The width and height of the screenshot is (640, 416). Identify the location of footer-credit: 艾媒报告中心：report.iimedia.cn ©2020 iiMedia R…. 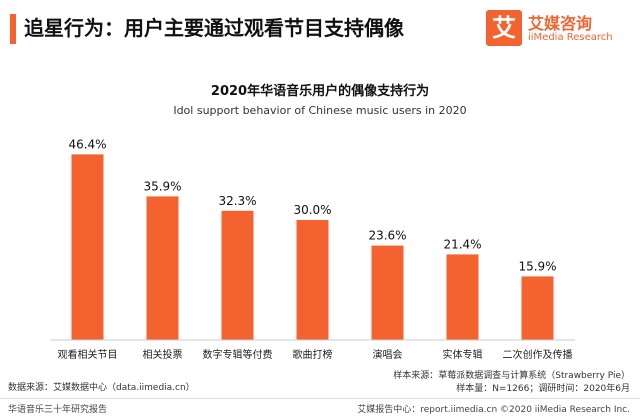
(493, 410).